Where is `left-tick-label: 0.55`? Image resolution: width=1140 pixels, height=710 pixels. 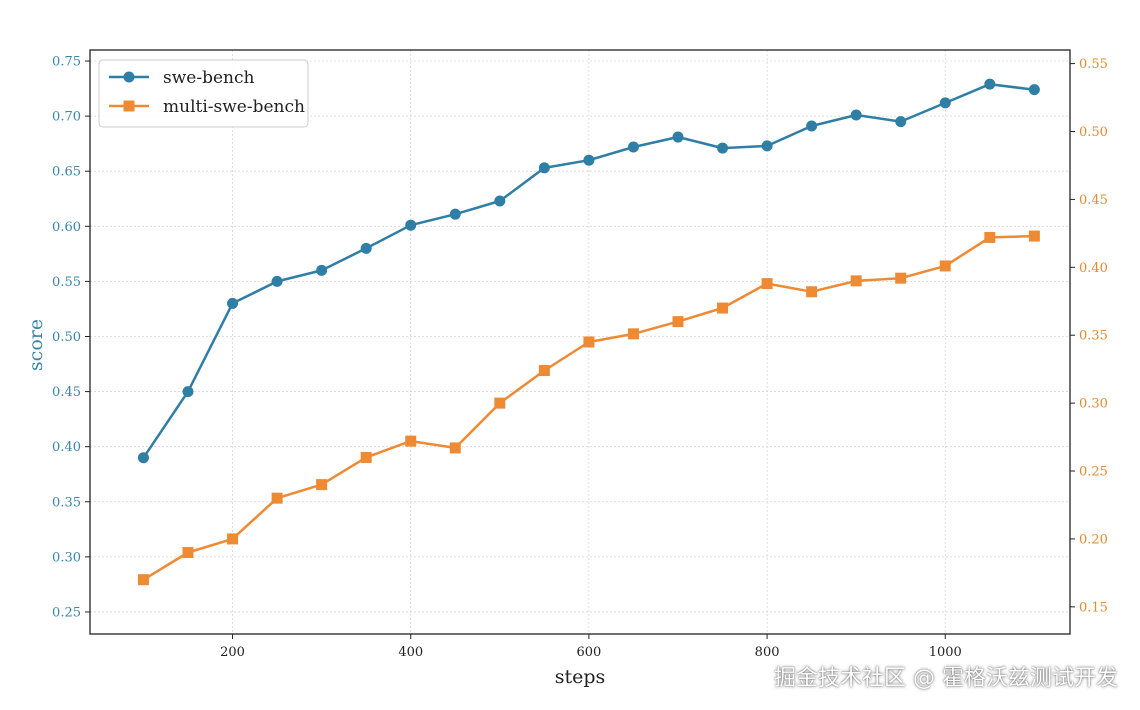 left-tick-label: 0.55 is located at coordinates (66, 282).